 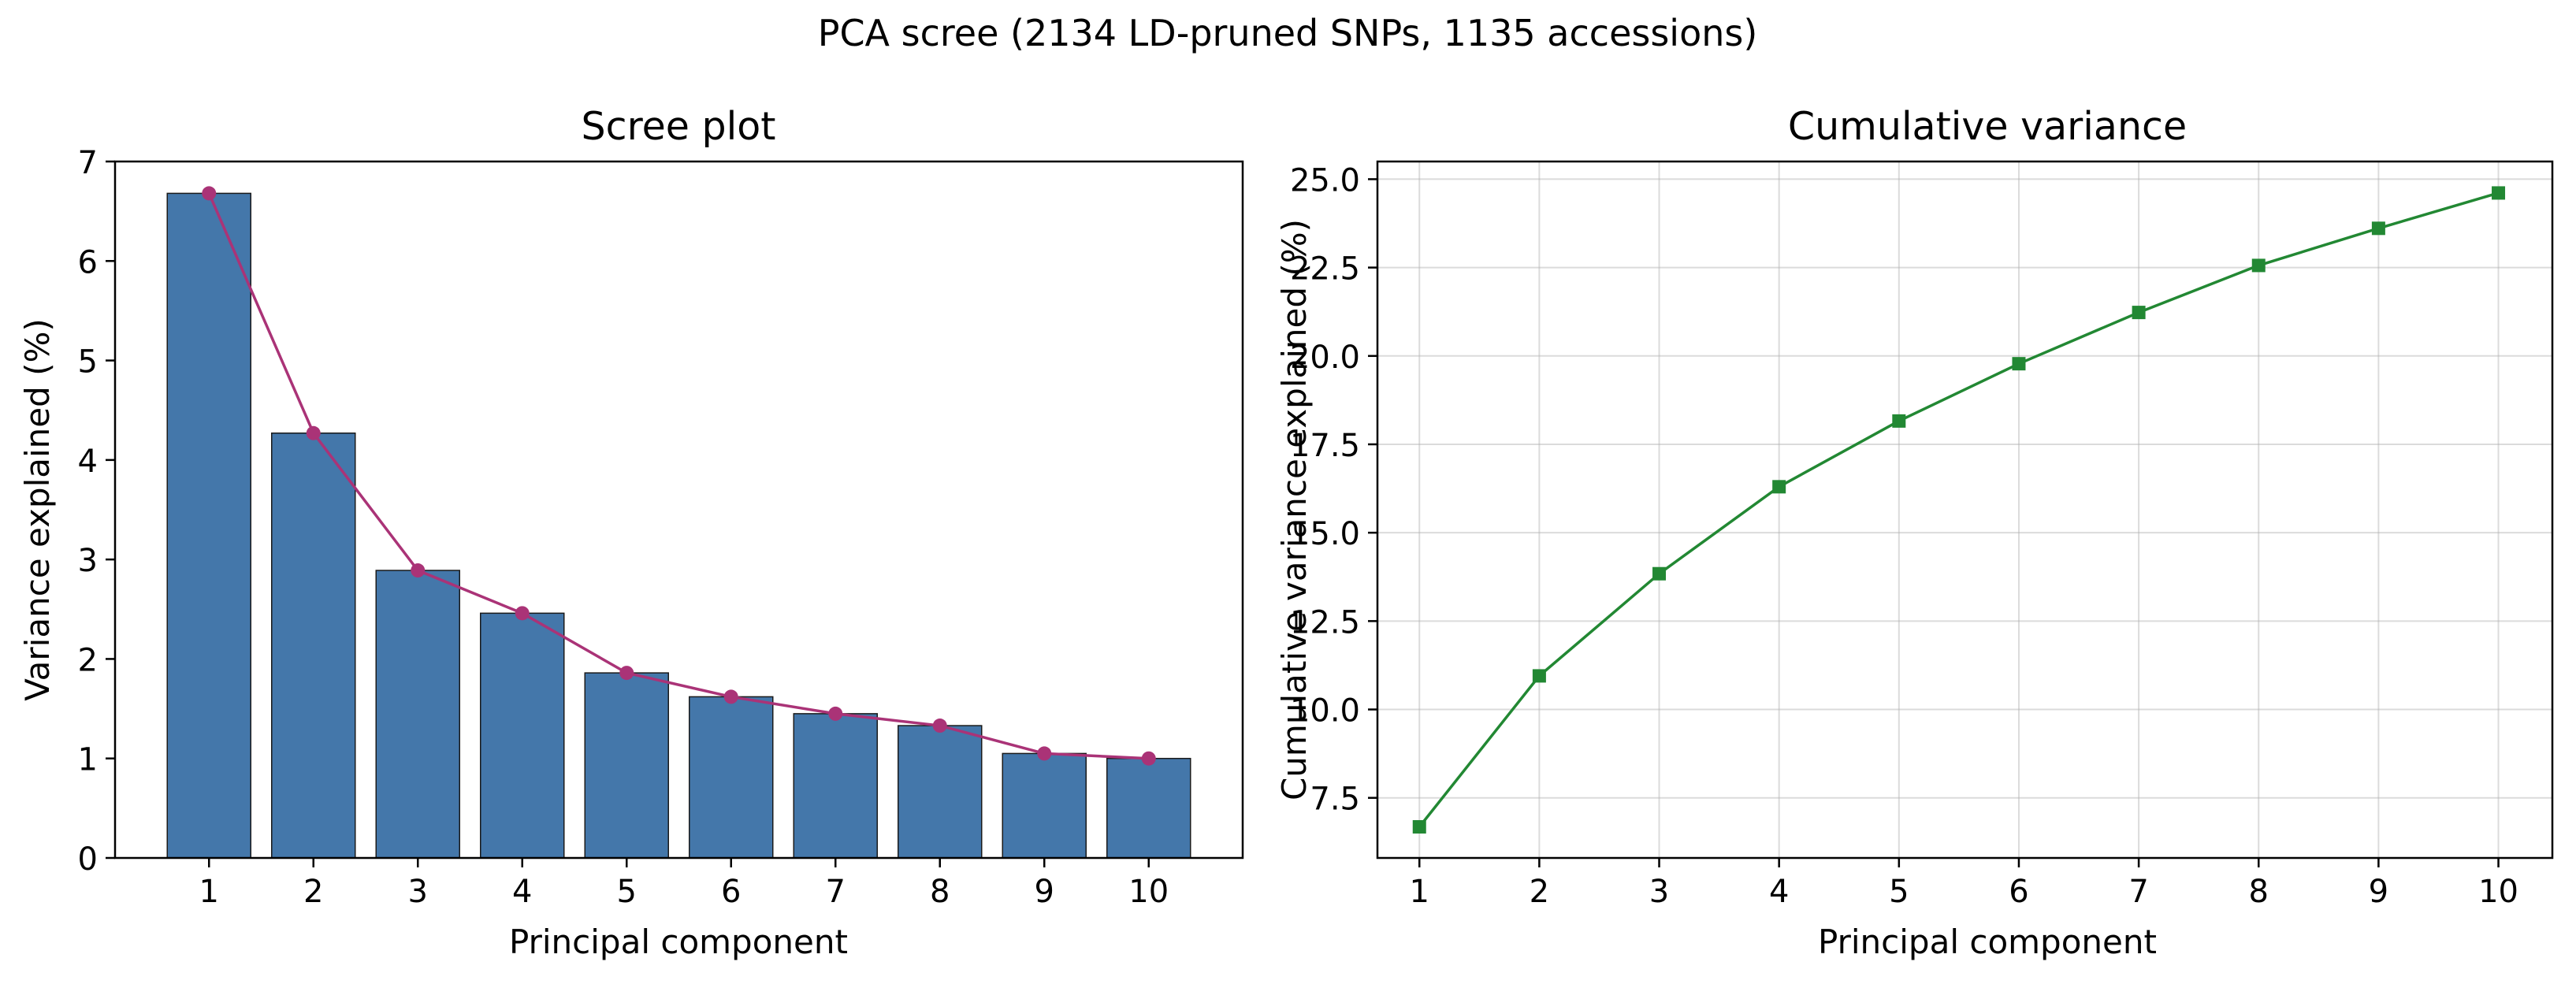 I want to click on cumulative-variance-xlabel: Principal component, so click(x=1987, y=942).